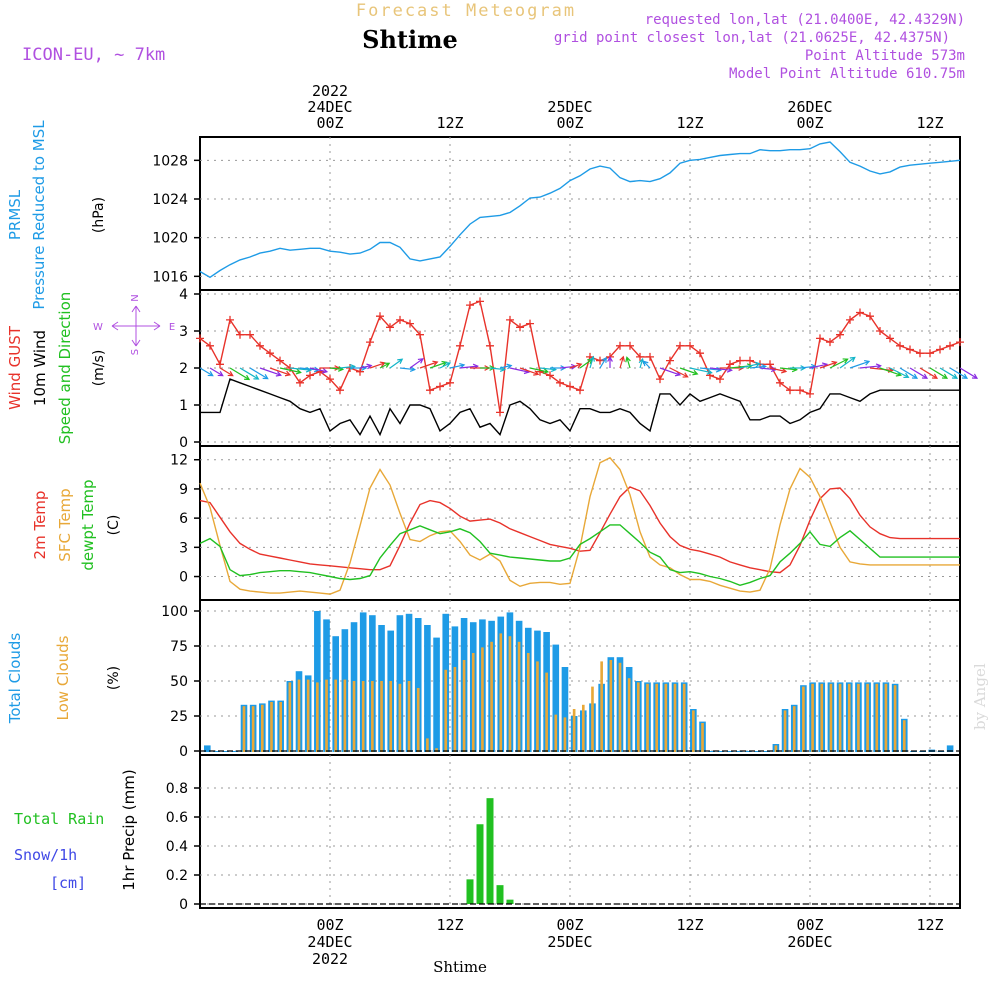 Image resolution: width=1000 pixels, height=1000 pixels. I want to click on y-tick-label: 1020, so click(170, 239).